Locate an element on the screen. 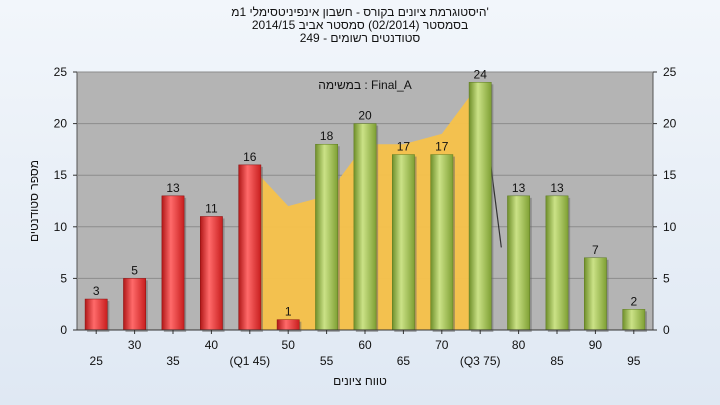 The image size is (720, 405). y-tick-label-left: 0 is located at coordinates (63, 330).